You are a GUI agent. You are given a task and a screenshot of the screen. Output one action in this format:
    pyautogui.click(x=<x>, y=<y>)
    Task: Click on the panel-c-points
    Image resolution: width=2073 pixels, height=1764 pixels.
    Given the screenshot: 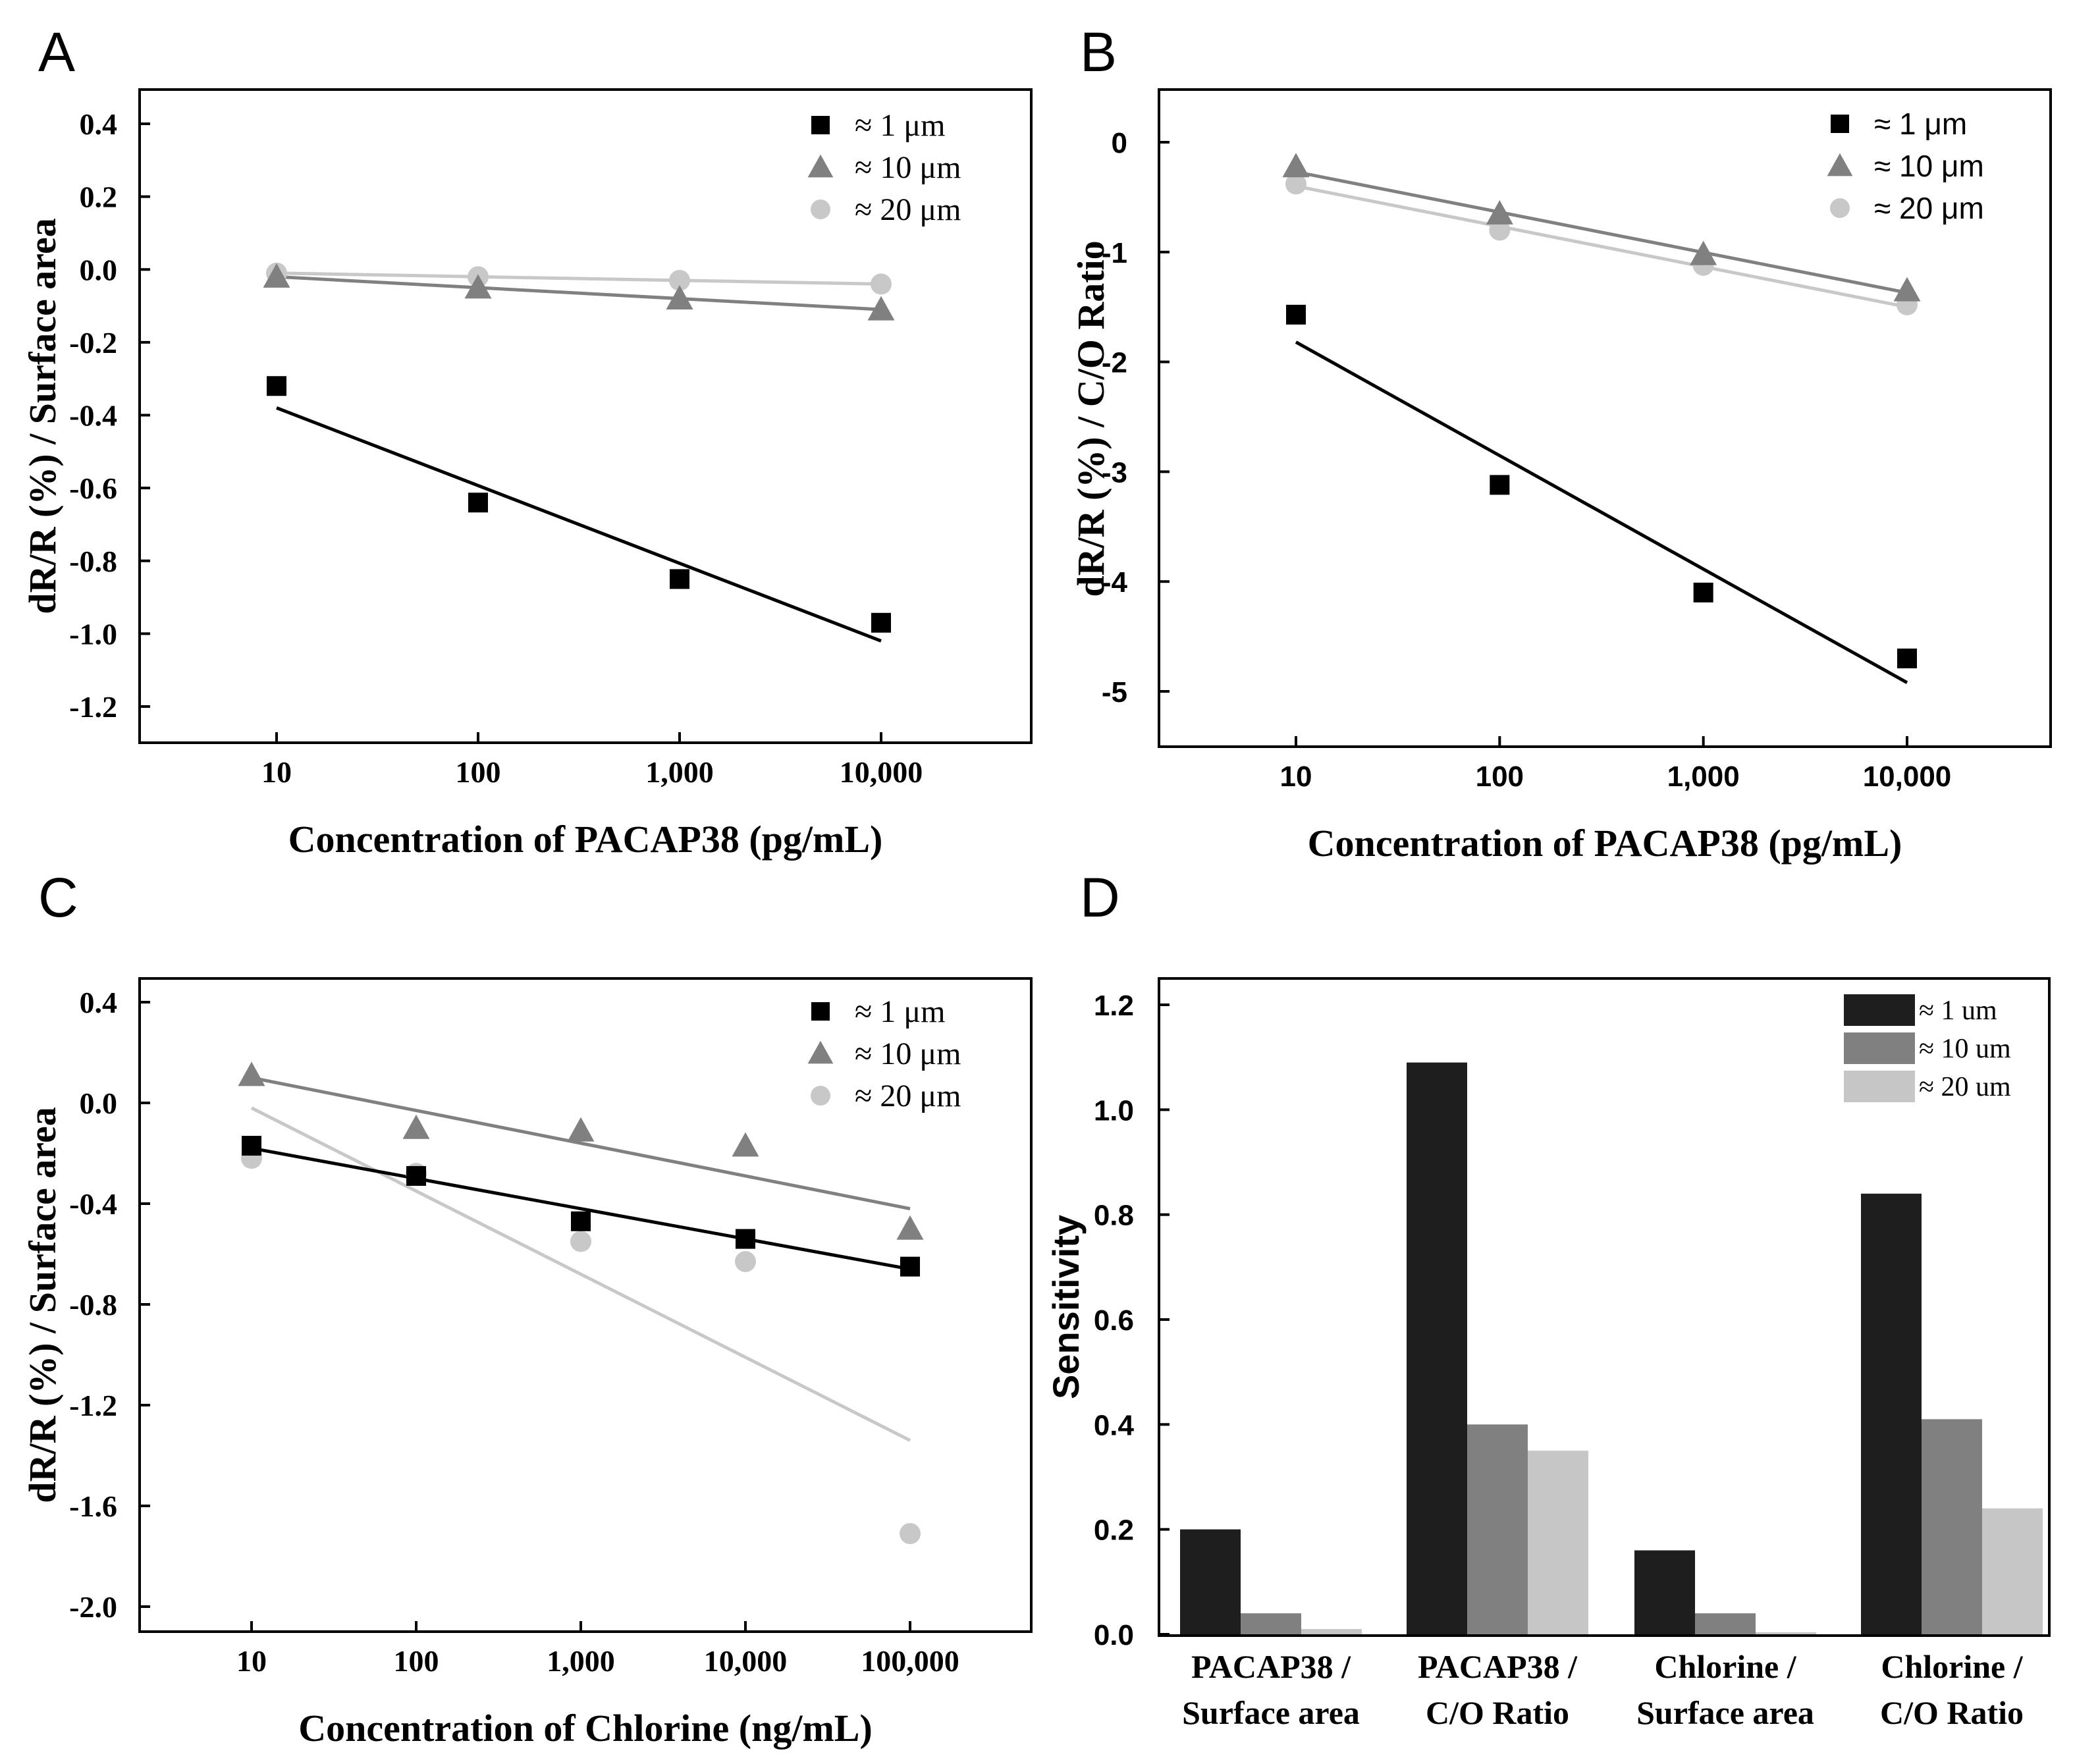 What is the action you would take?
    pyautogui.click(x=581, y=1303)
    